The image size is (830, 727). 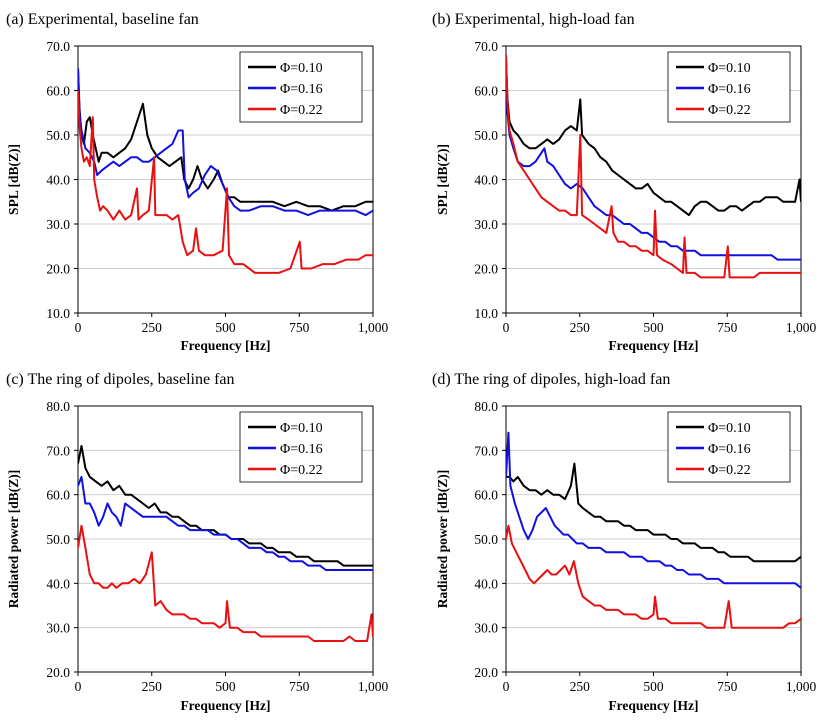 What do you see at coordinates (551, 379) in the screenshot?
I see `chart-title: (d) The ring of dipoles, high-load fan` at bounding box center [551, 379].